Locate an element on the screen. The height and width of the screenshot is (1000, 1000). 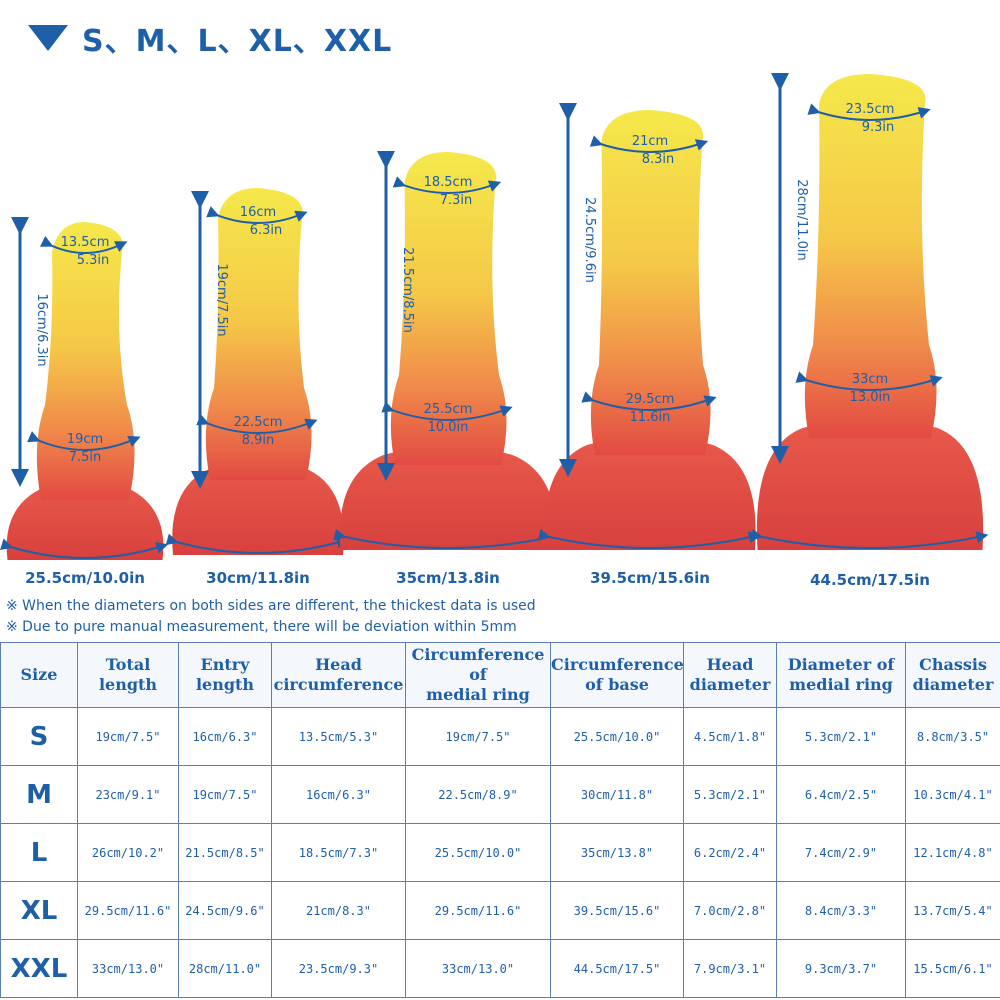
size-cell: L is located at coordinates (39, 852).